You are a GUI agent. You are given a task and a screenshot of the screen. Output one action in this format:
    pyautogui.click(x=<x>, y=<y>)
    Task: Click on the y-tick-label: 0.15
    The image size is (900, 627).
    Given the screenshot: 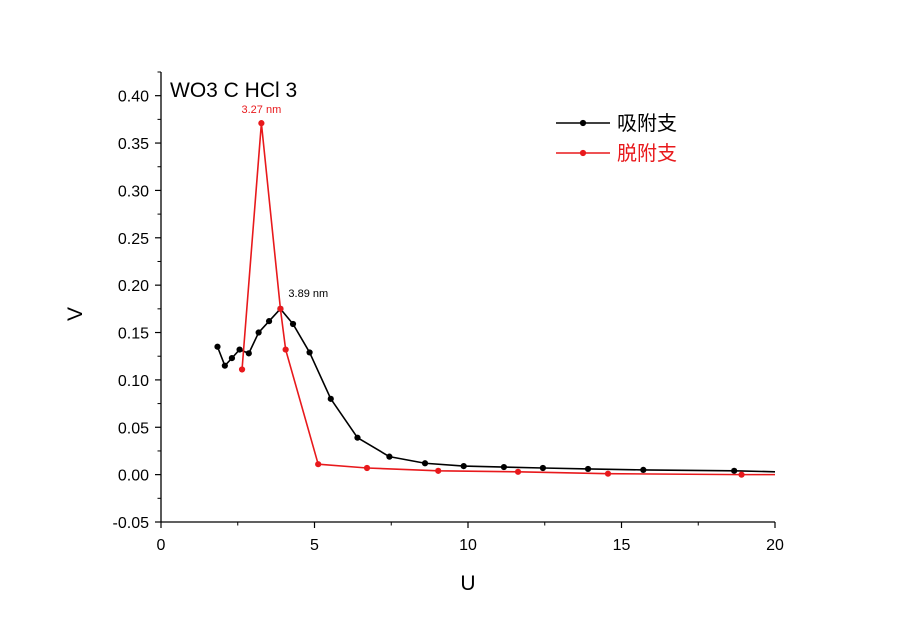 What is the action you would take?
    pyautogui.click(x=133, y=334)
    